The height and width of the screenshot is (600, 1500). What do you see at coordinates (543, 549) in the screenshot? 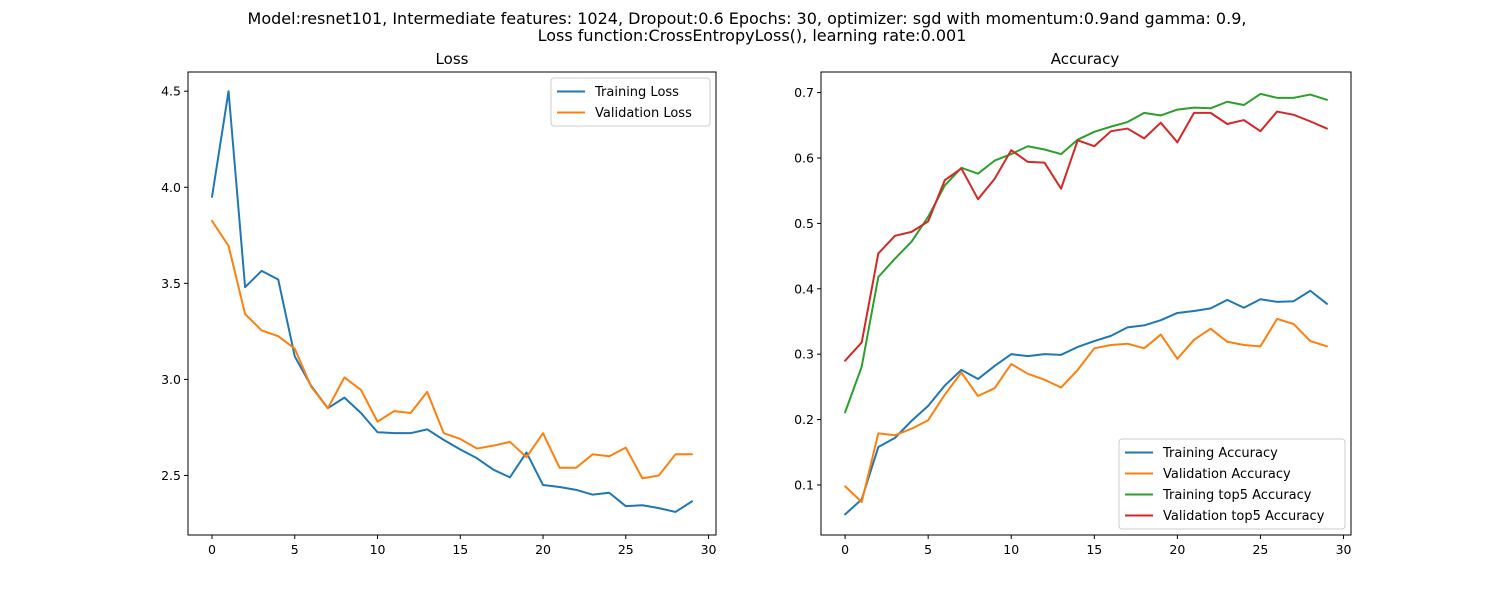
I see `loss-x-tick-label: 20` at bounding box center [543, 549].